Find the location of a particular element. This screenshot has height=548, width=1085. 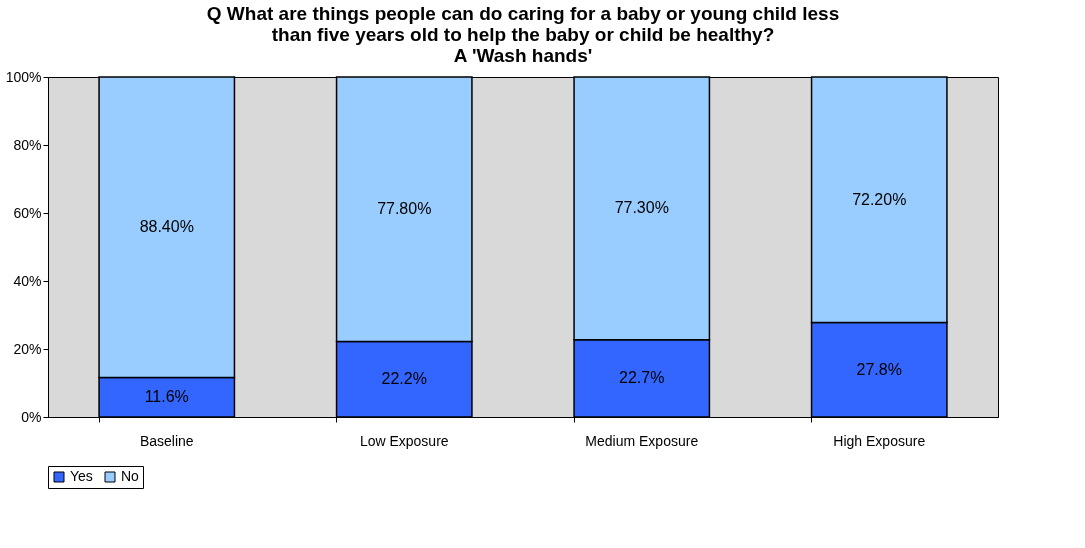

y-tick-label: 40% is located at coordinates (27, 280).